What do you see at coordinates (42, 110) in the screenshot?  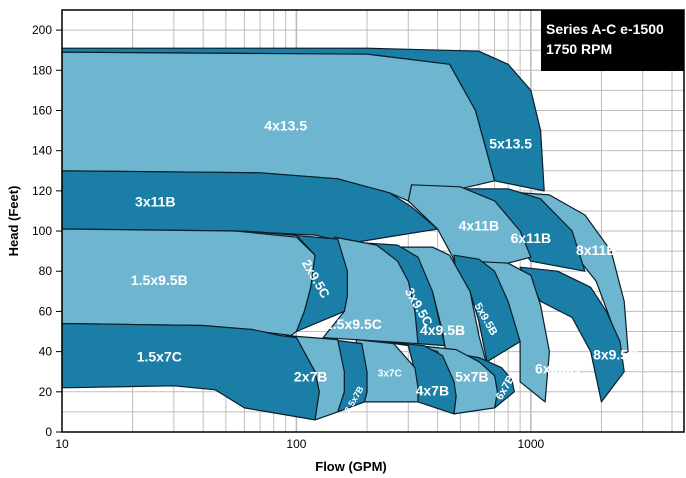 I see `y-tick-label: 160` at bounding box center [42, 110].